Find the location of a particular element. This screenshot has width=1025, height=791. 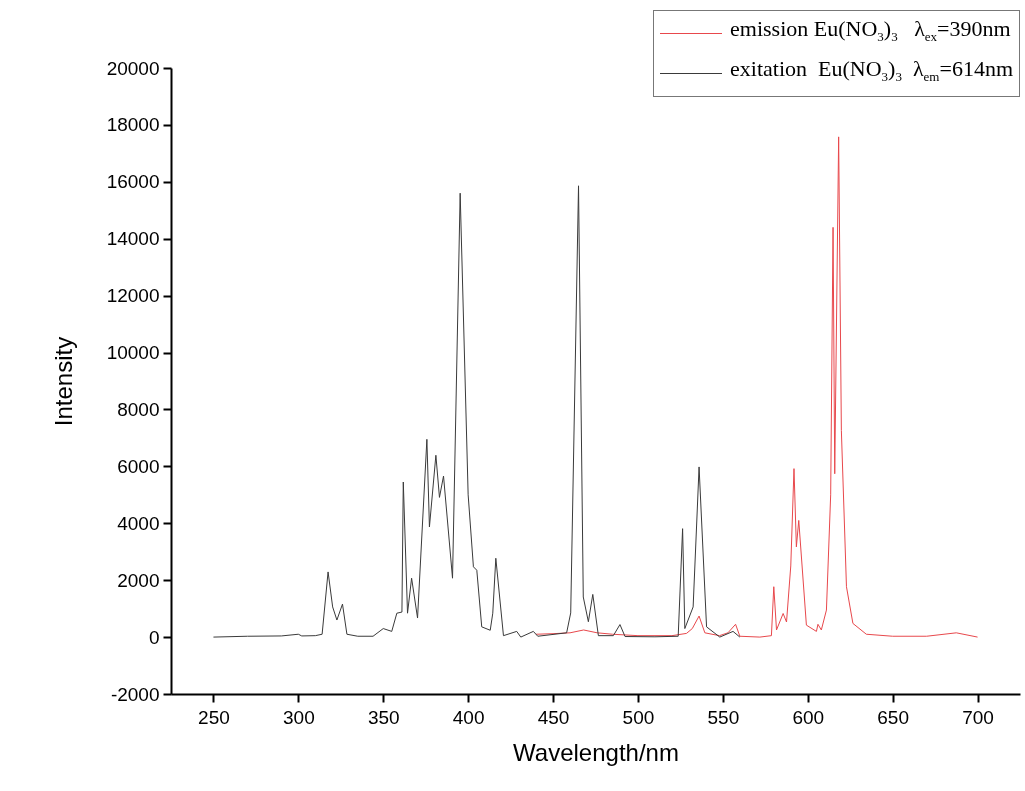

y-tick-label: 14000 is located at coordinates (133, 239).